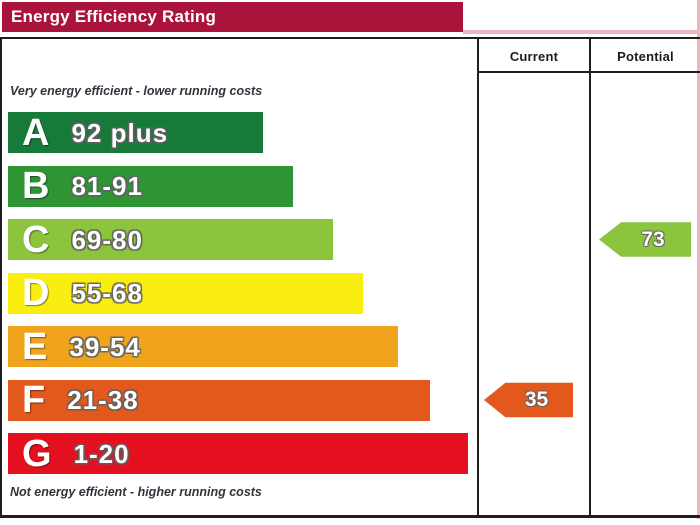  What do you see at coordinates (36, 239) in the screenshot?
I see `band-letter: C` at bounding box center [36, 239].